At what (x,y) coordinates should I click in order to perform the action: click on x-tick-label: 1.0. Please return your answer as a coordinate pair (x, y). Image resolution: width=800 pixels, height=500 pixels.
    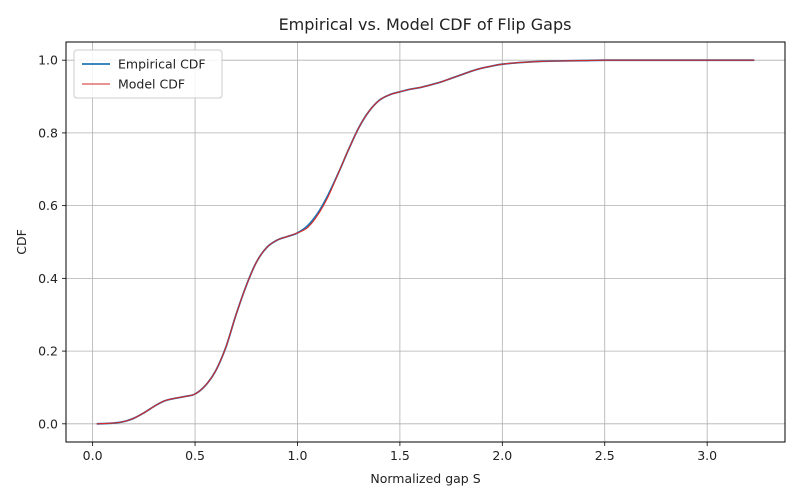
    Looking at the image, I should click on (298, 455).